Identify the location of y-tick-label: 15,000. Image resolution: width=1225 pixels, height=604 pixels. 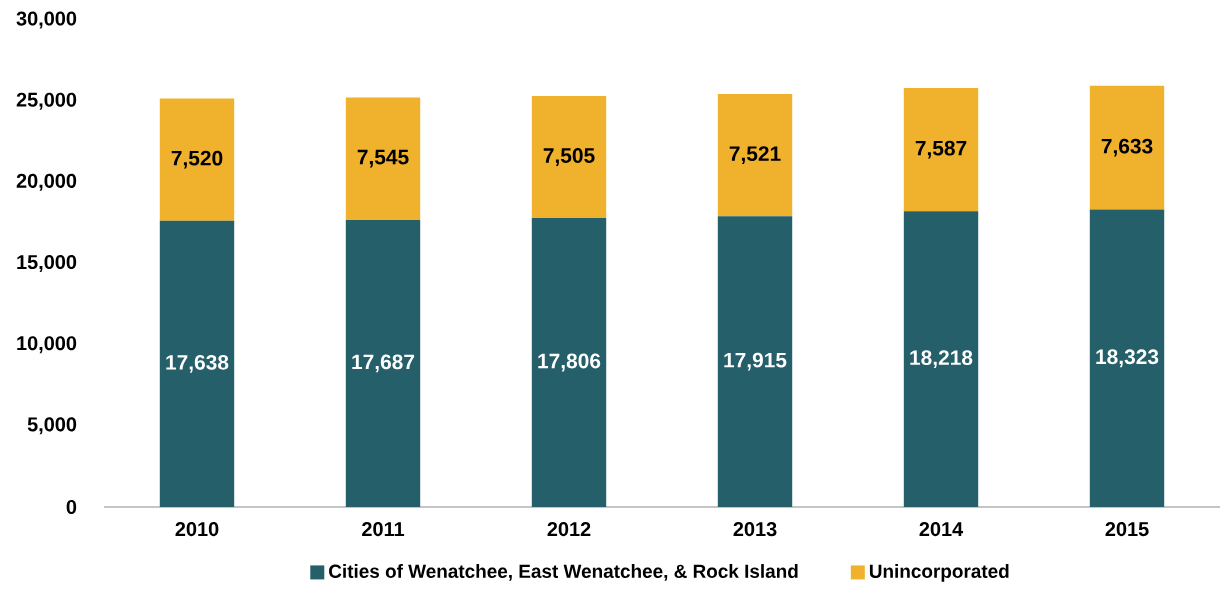
(47, 264).